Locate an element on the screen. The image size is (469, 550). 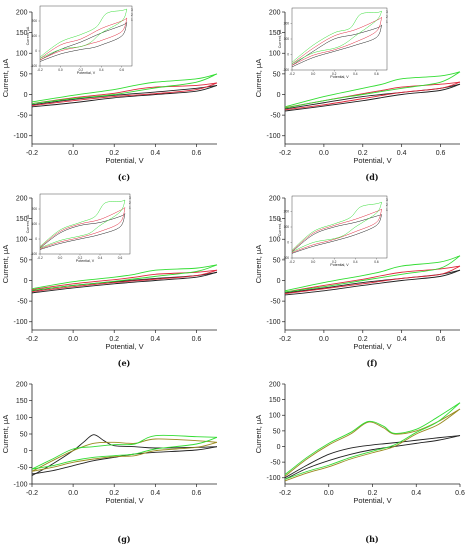
inset-f-series-black-backward is located at coordinates (336, 234).